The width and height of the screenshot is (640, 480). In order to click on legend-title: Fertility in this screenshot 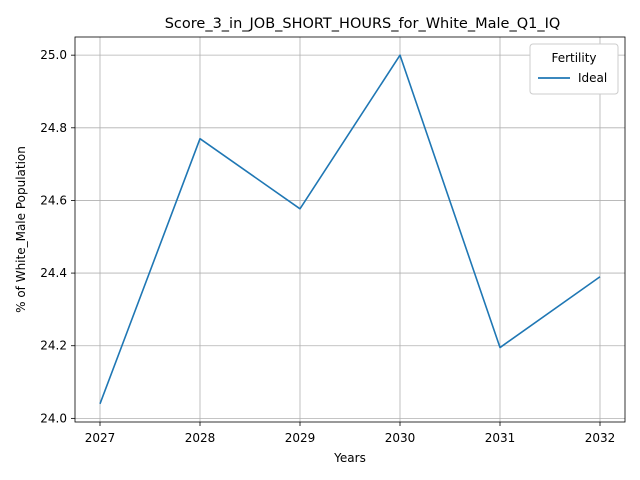, I will do `click(573, 58)`.